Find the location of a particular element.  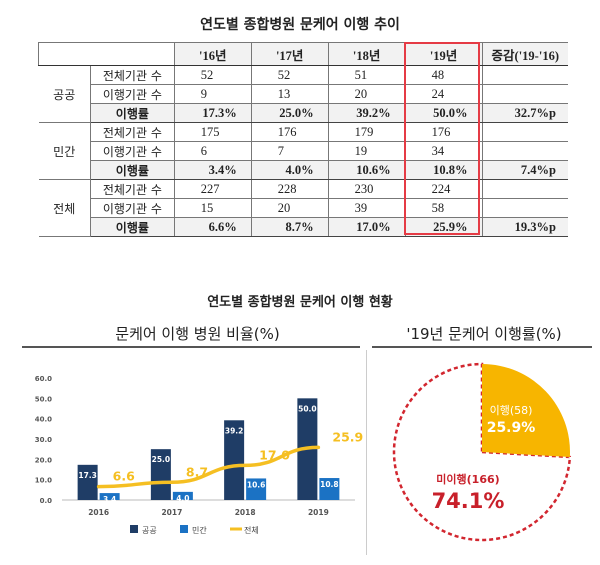

pie-slice-done is located at coordinates (526, 410).